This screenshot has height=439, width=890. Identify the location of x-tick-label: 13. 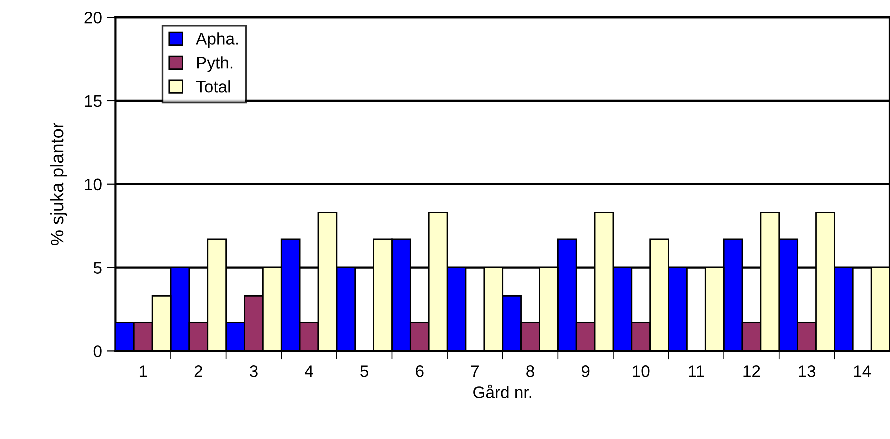
(807, 372).